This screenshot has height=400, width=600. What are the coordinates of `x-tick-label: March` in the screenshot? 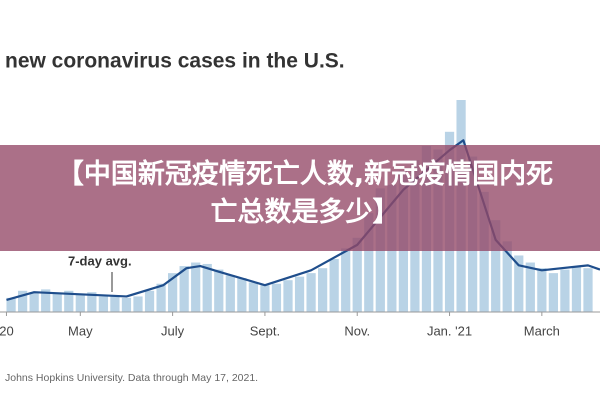 It's located at (542, 330).